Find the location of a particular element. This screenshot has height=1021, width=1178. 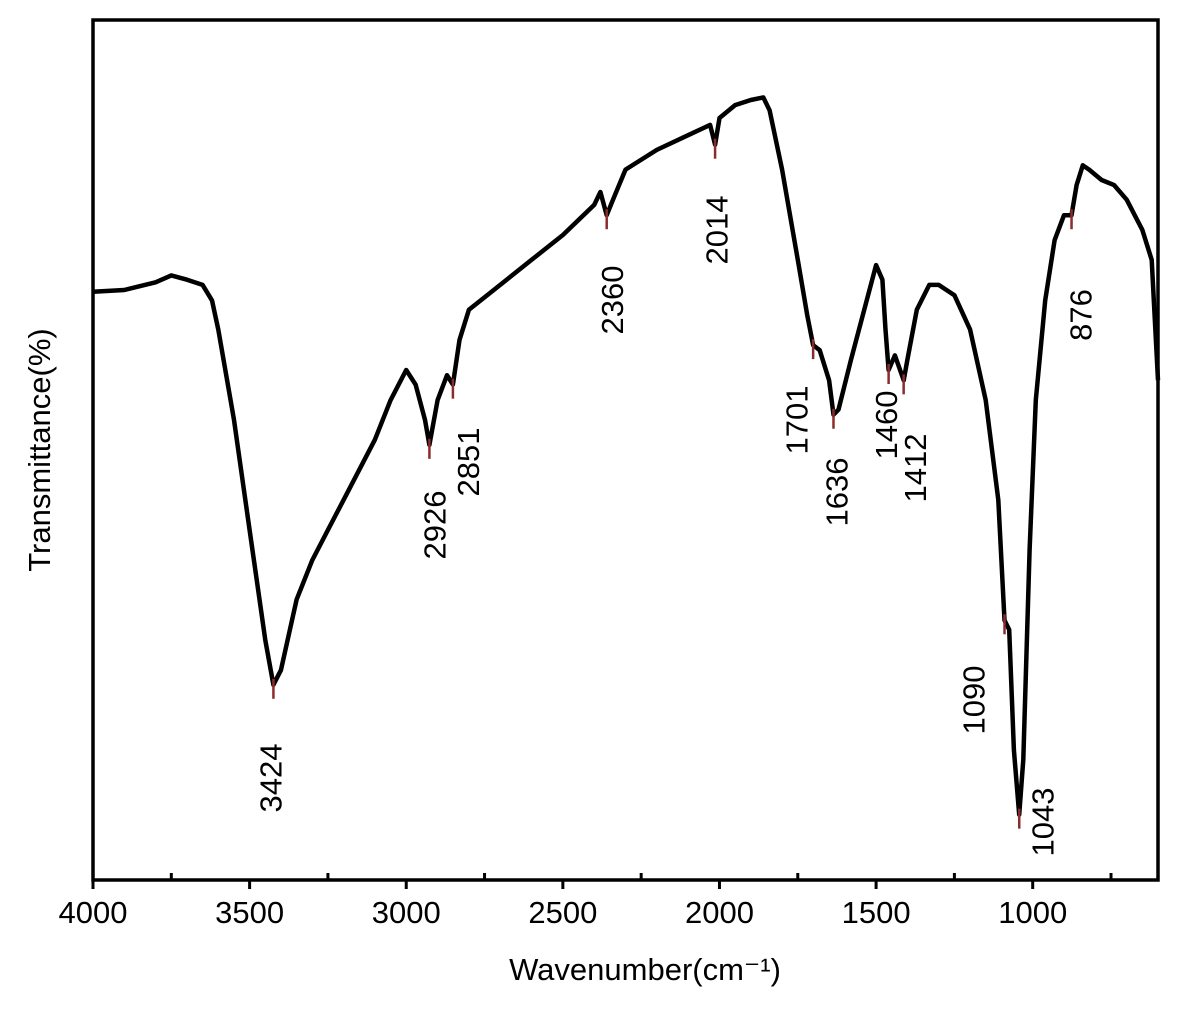

peak-label: 2360 is located at coordinates (612, 300).